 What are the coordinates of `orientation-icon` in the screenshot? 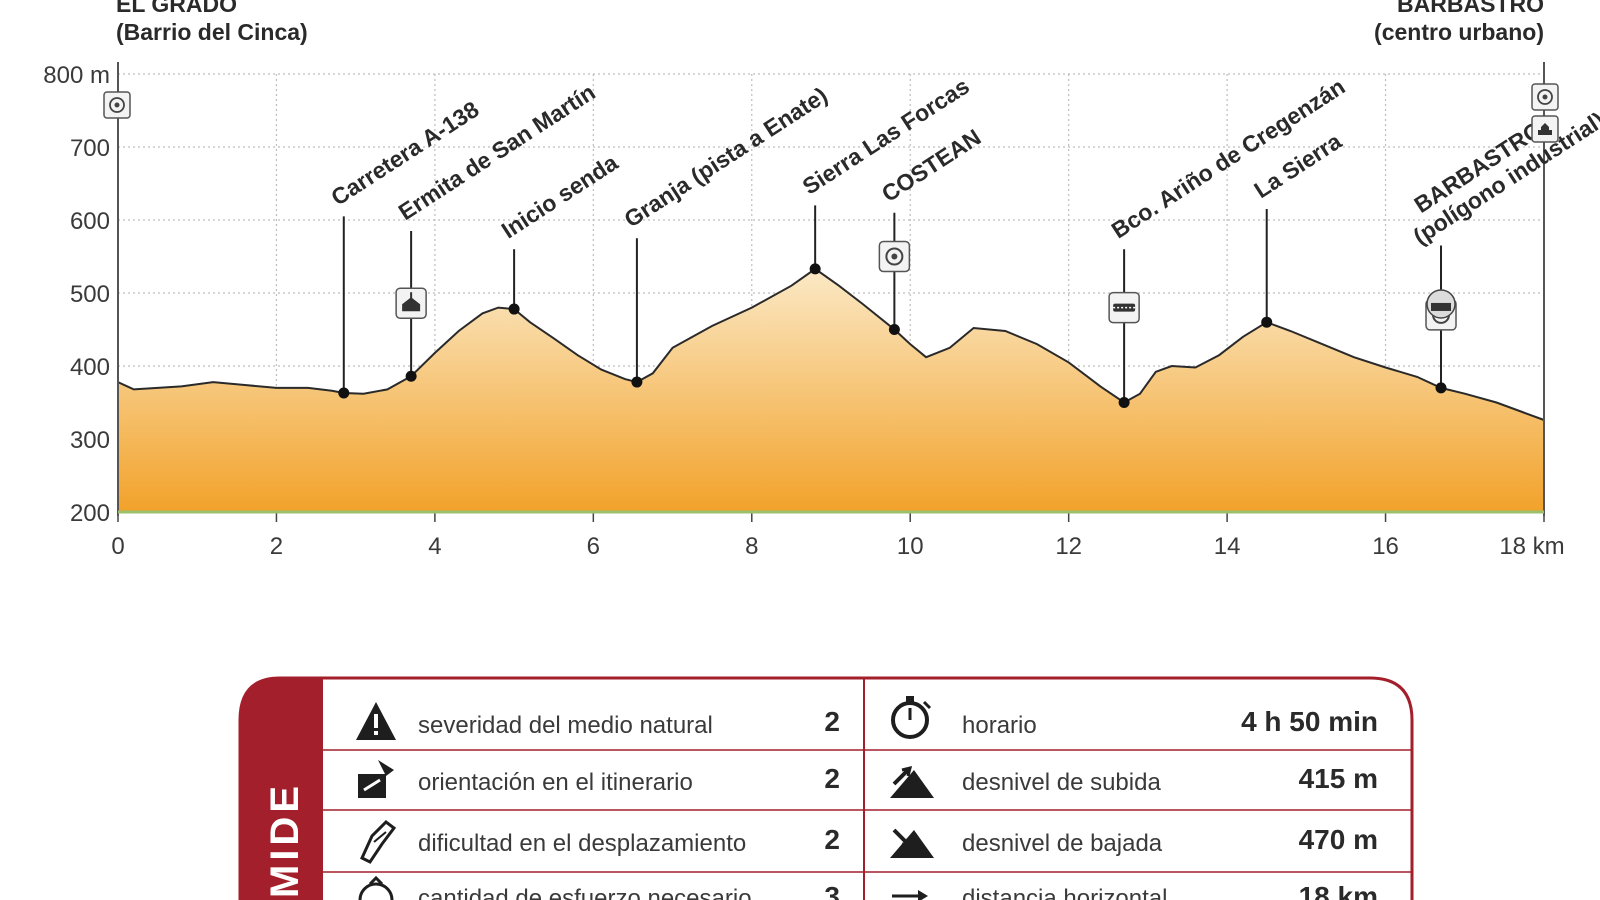 It's located at (376, 779).